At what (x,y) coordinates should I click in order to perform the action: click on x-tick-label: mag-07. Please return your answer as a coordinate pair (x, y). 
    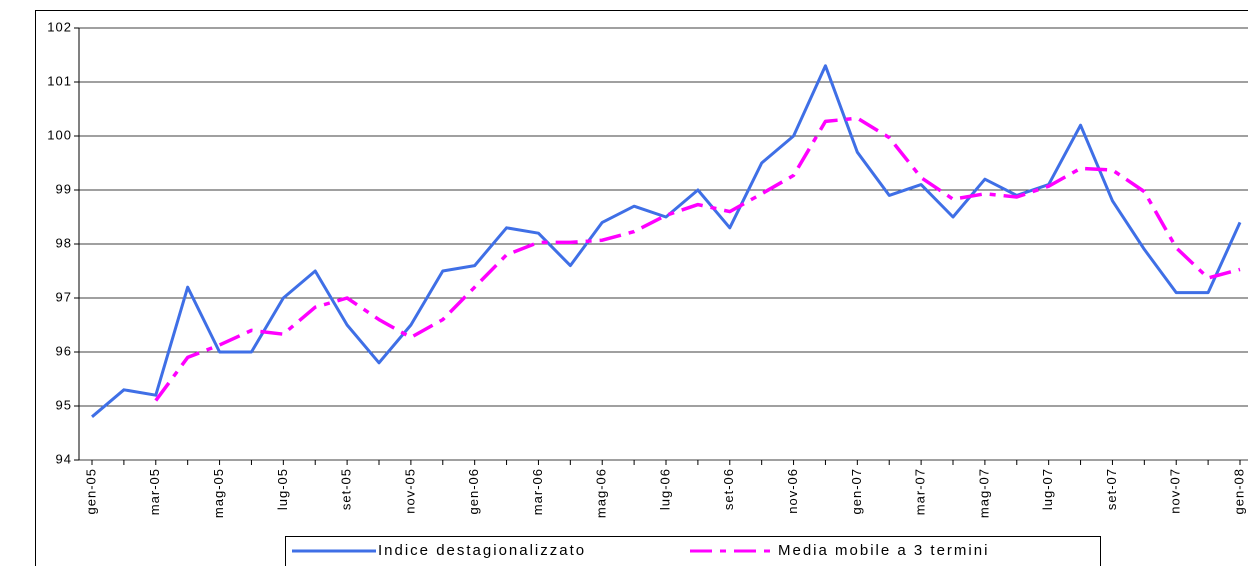
    Looking at the image, I should click on (983, 493).